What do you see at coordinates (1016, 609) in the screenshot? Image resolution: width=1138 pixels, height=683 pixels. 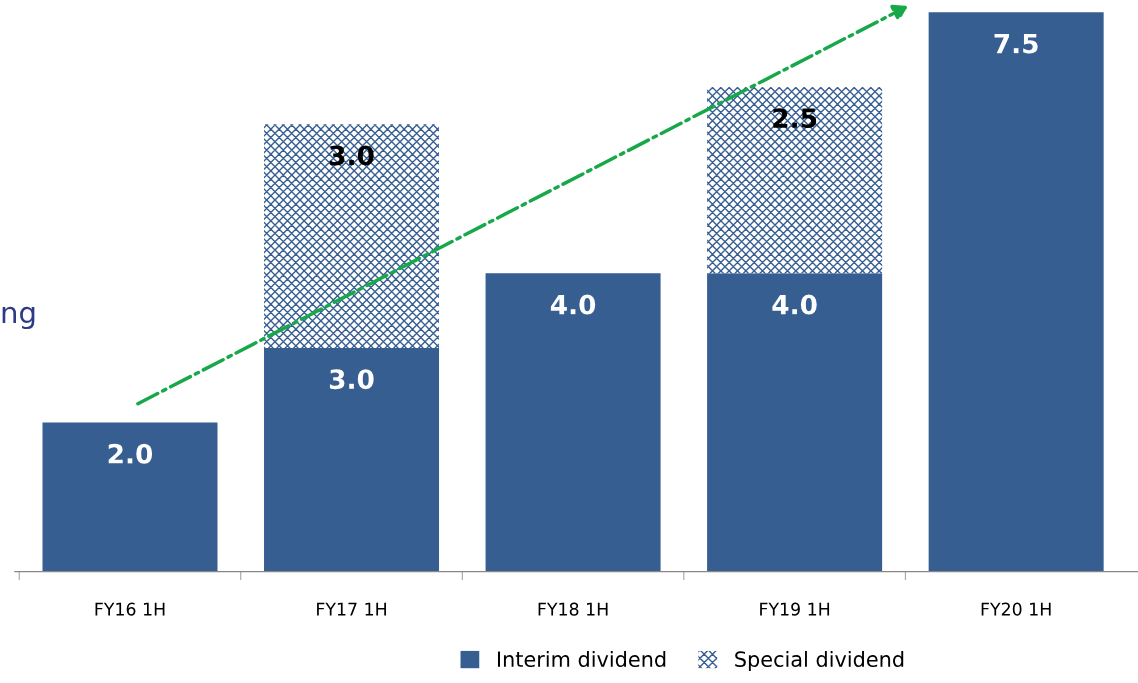 I see `x-tick-label: FY20 1H` at bounding box center [1016, 609].